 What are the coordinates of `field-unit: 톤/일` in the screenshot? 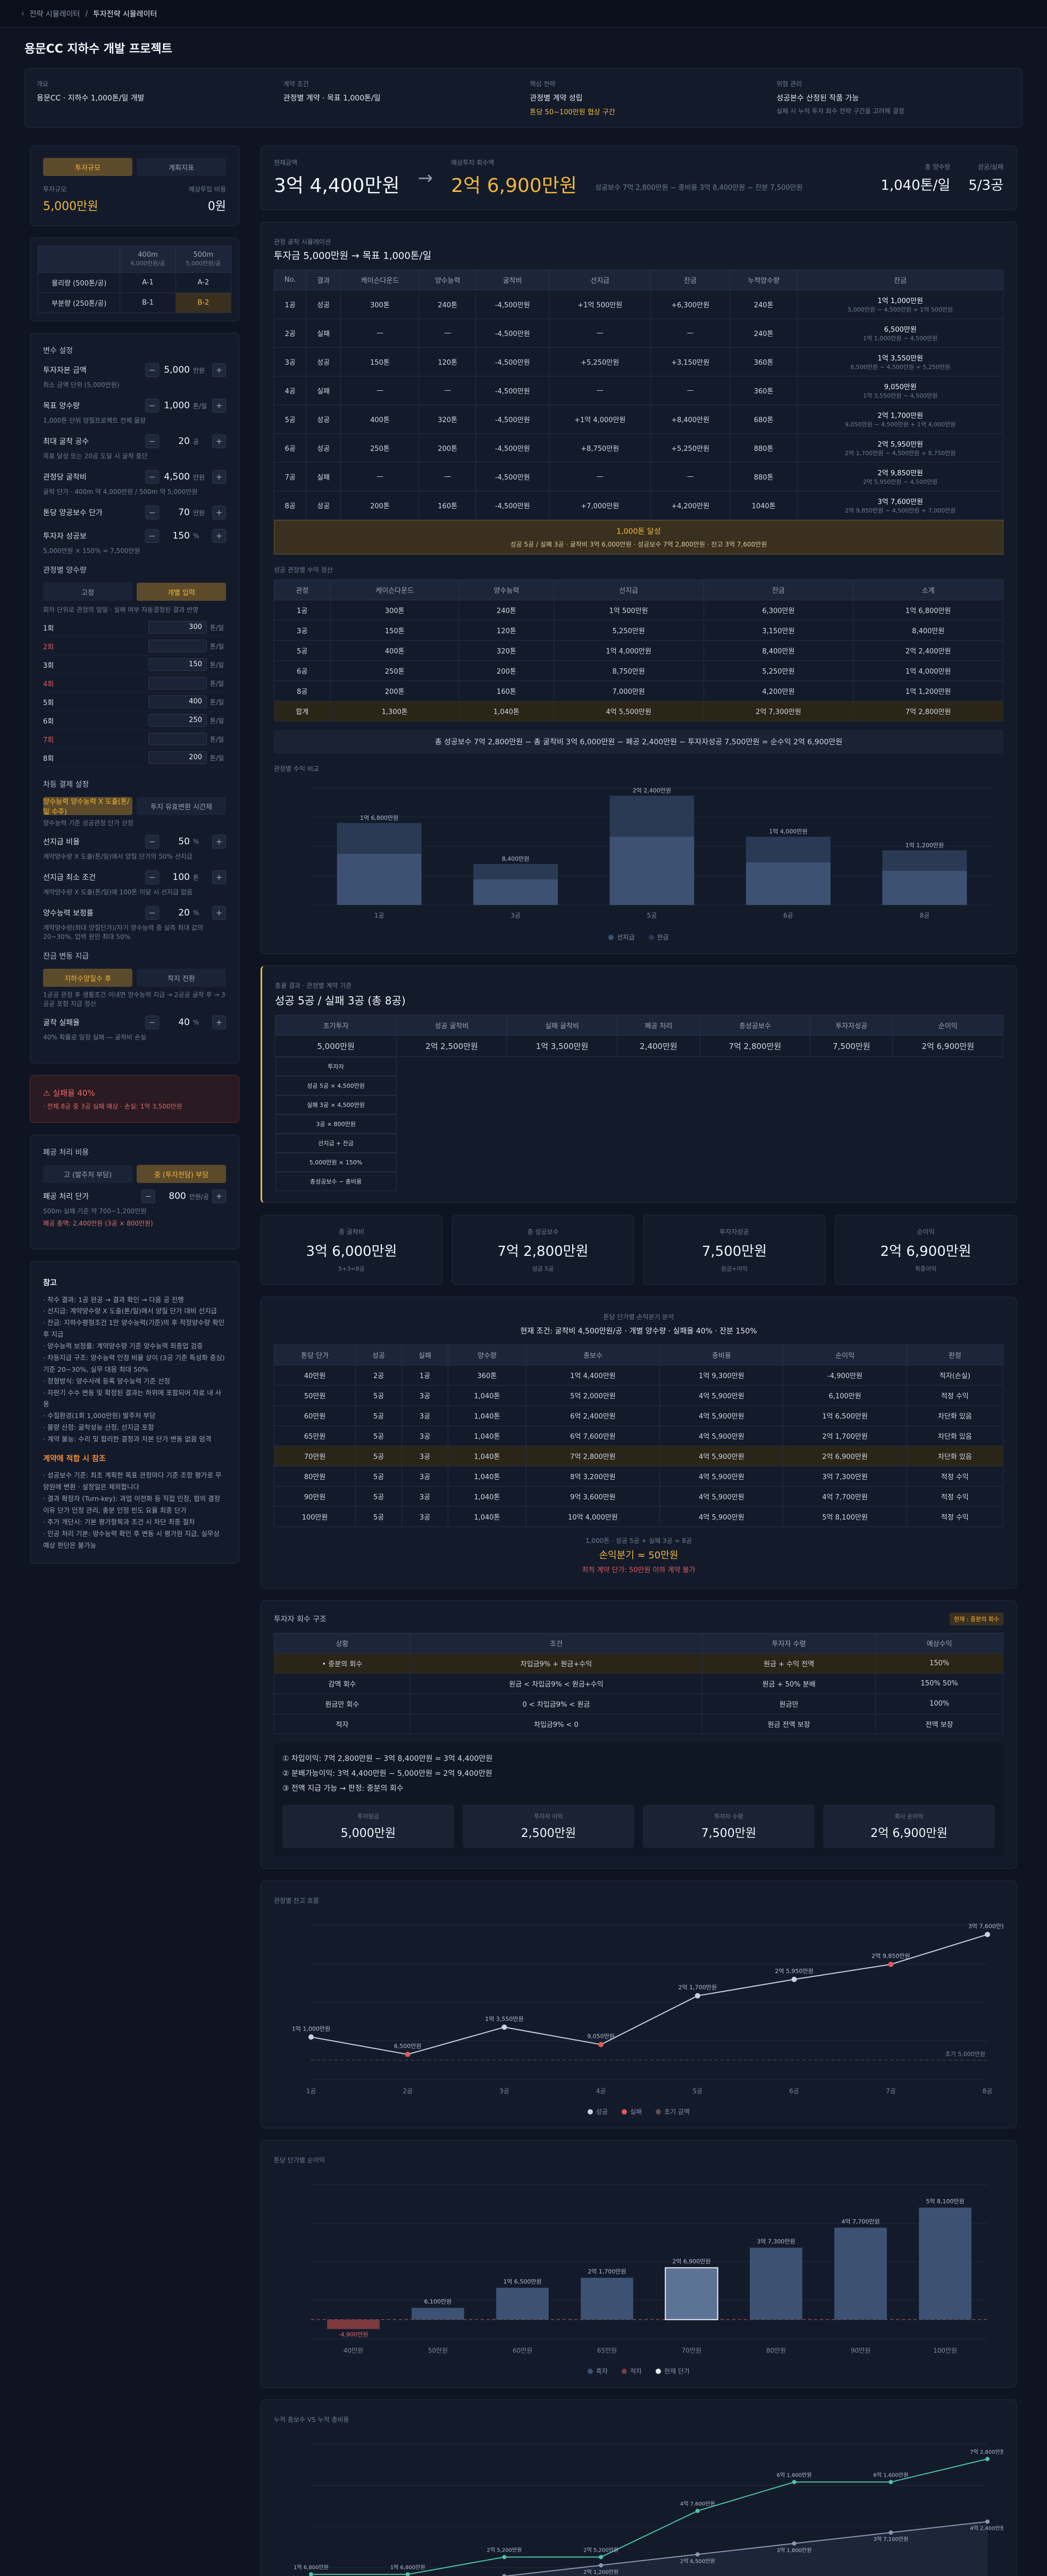 It's located at (200, 406).